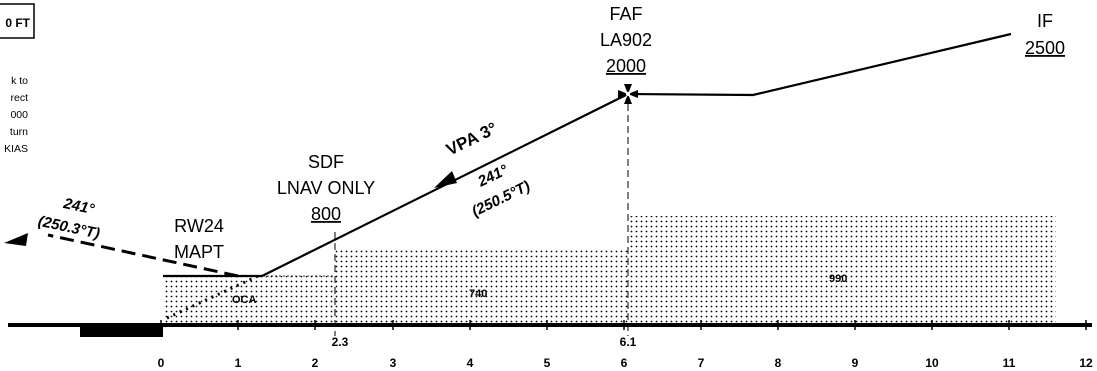  What do you see at coordinates (1086, 363) in the screenshot?
I see `tick-label-12: 12` at bounding box center [1086, 363].